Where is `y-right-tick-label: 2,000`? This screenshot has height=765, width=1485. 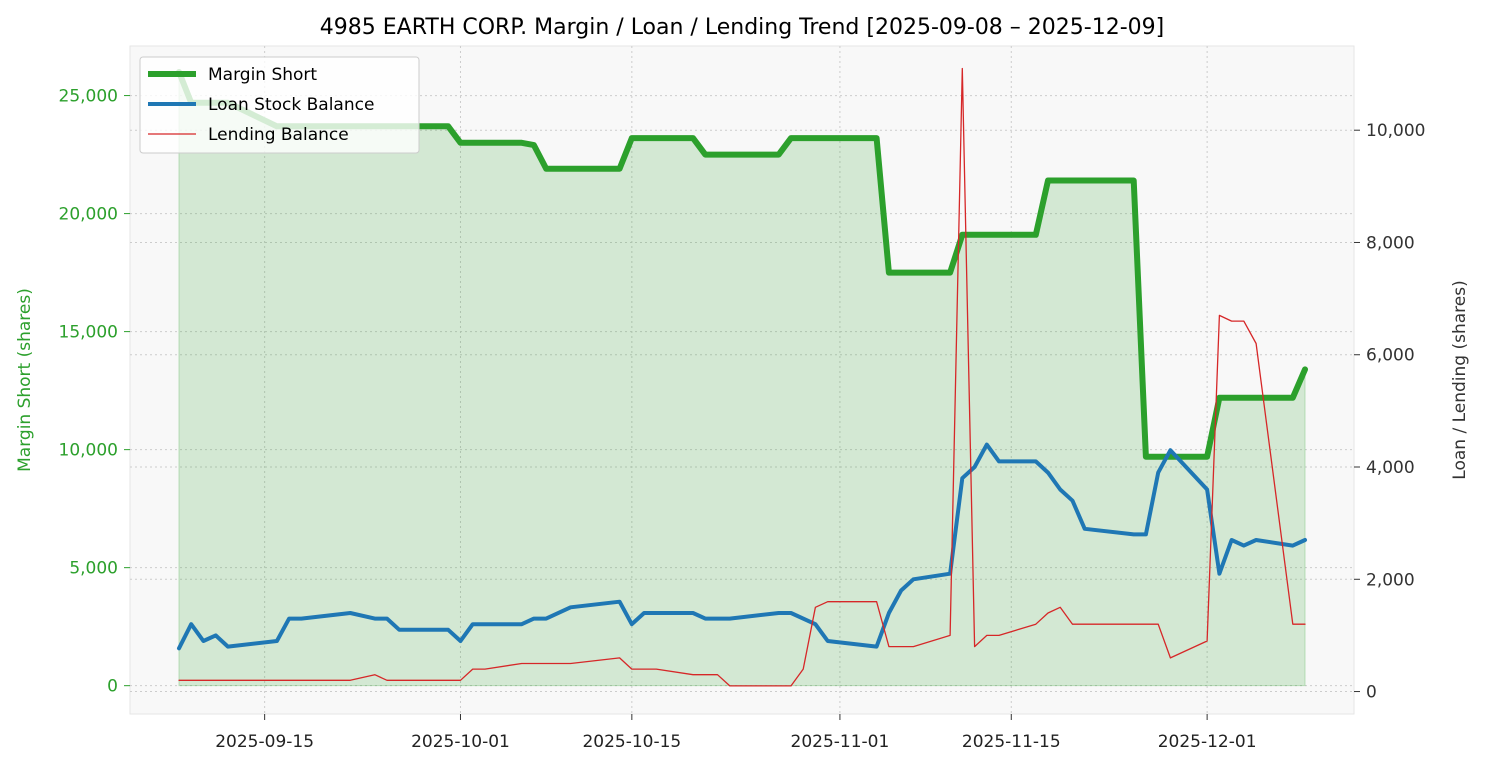 y-right-tick-label: 2,000 is located at coordinates (1390, 580).